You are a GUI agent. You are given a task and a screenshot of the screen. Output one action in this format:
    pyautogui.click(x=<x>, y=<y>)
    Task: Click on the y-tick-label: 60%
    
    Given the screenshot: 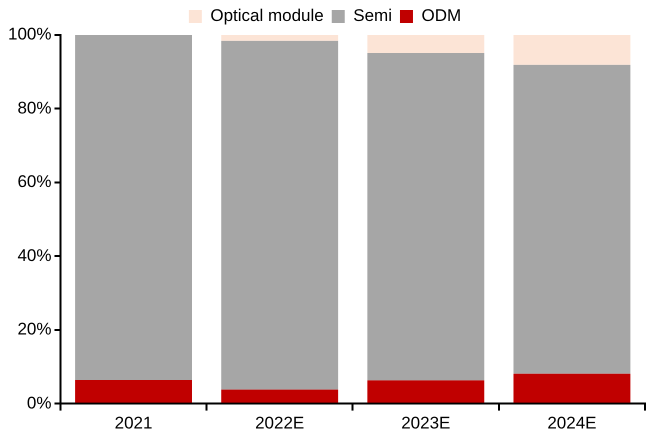 What is the action you would take?
    pyautogui.click(x=34, y=182)
    